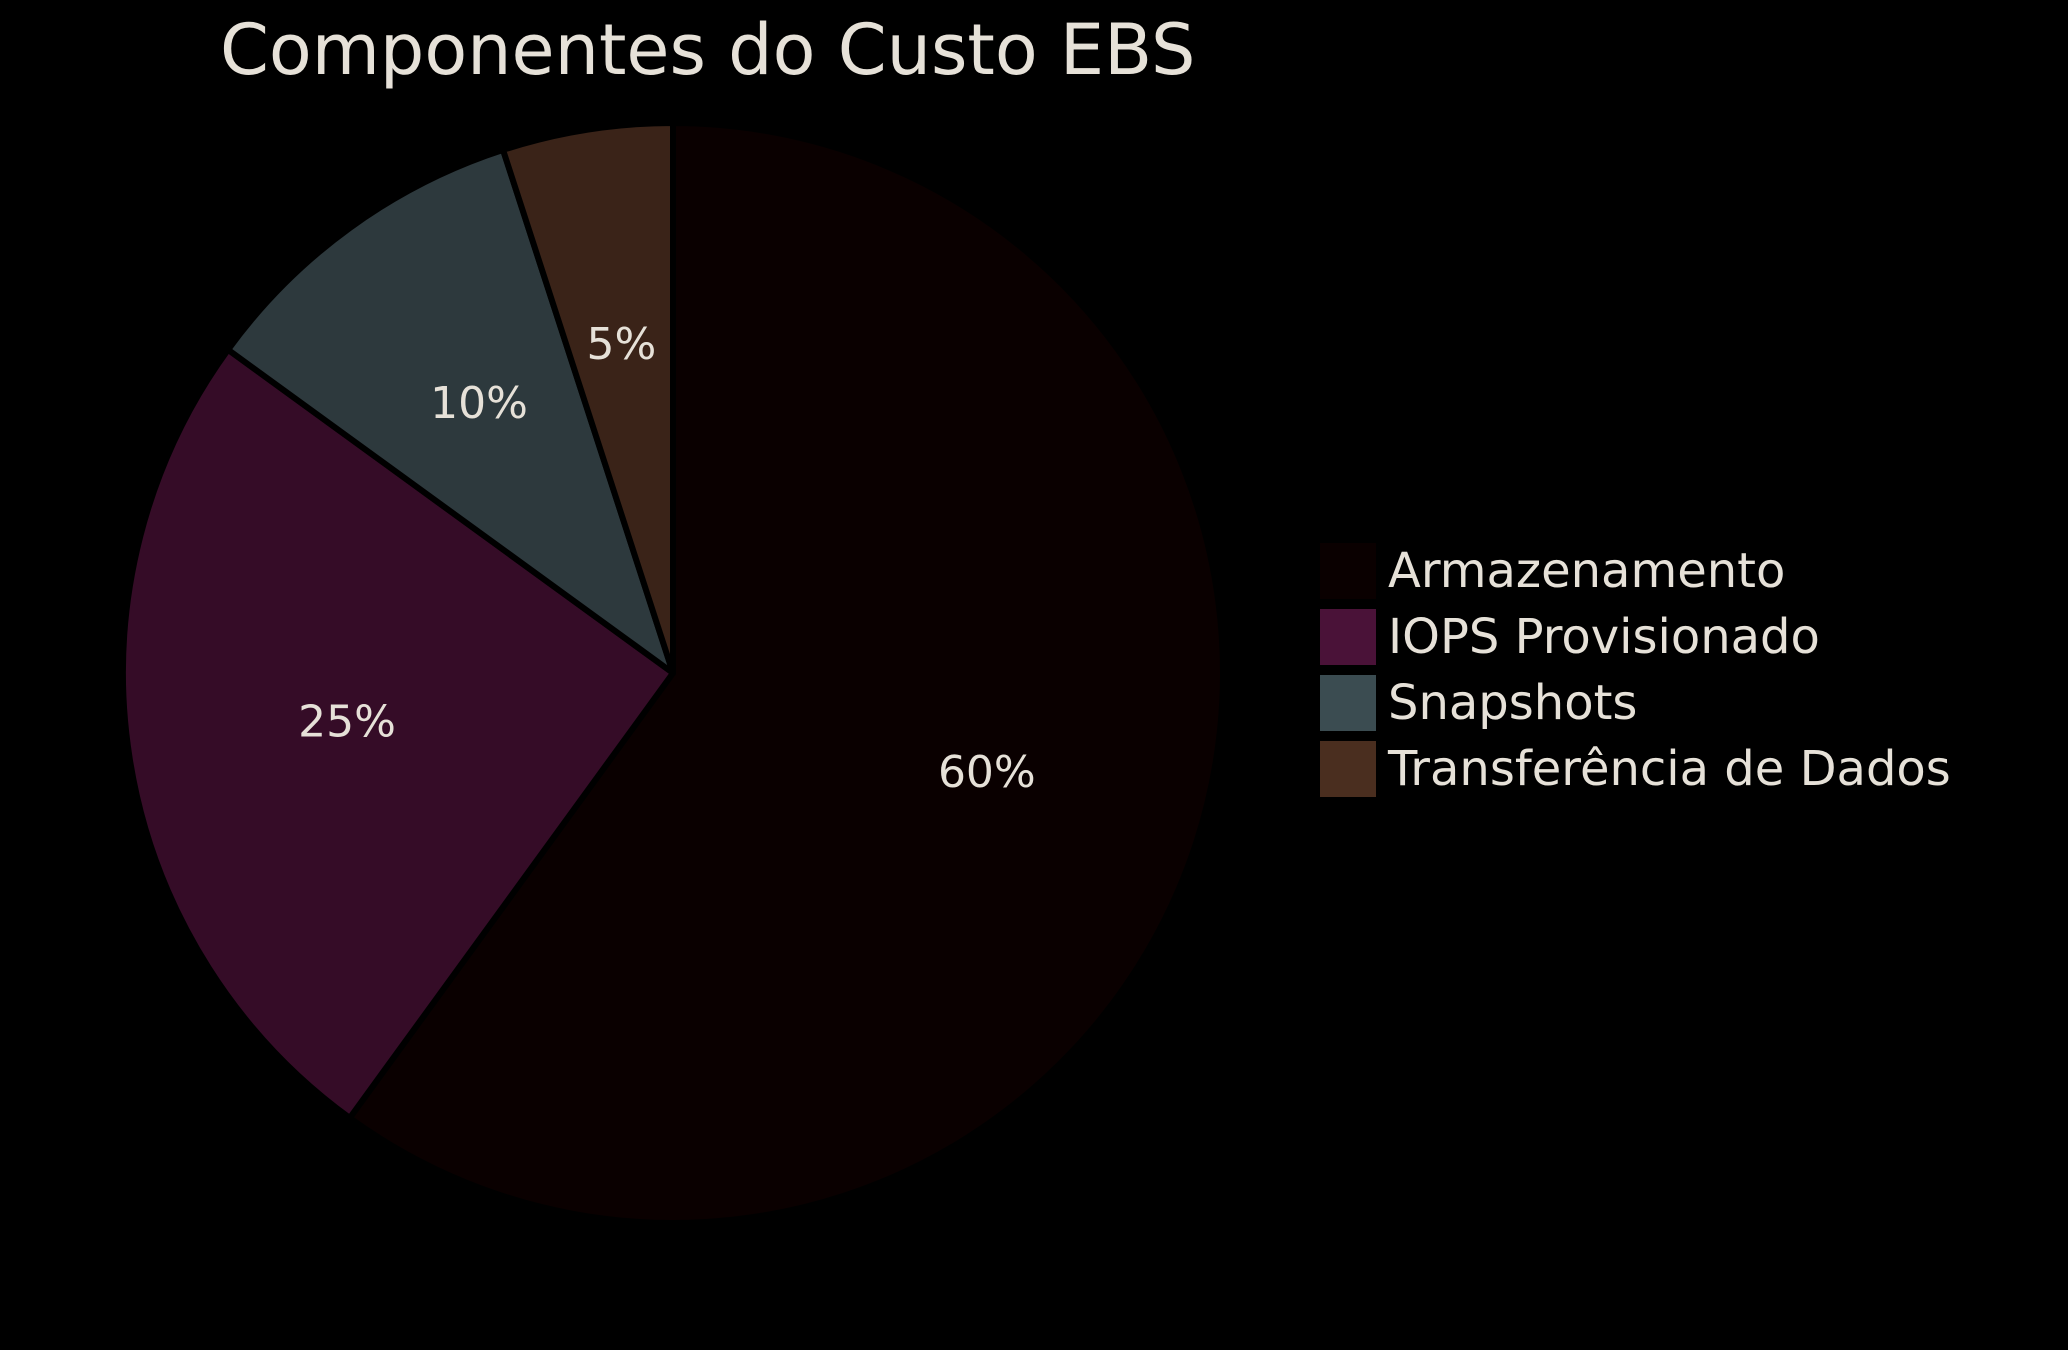 The height and width of the screenshot is (1350, 2068). I want to click on chart-title: Componentes do Custo EBS, so click(708, 50).